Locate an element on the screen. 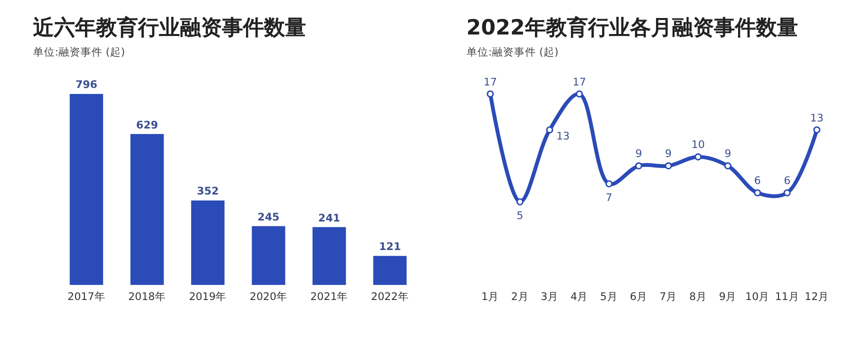 This screenshot has width=865, height=355. chart-title: 2022年教育行业各月融资事件数量 is located at coordinates (632, 28).